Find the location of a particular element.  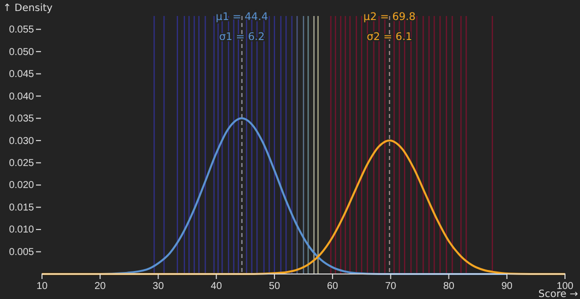

y-tick-label: 0.020 is located at coordinates (21, 186).